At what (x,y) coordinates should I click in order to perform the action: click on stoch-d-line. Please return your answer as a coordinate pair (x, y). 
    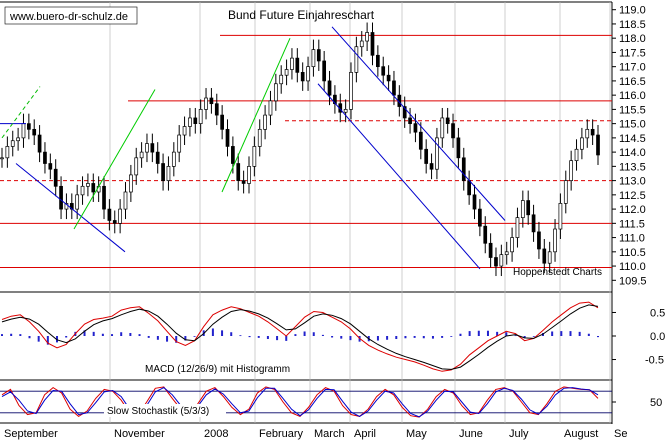
    Looking at the image, I should click on (300, 402).